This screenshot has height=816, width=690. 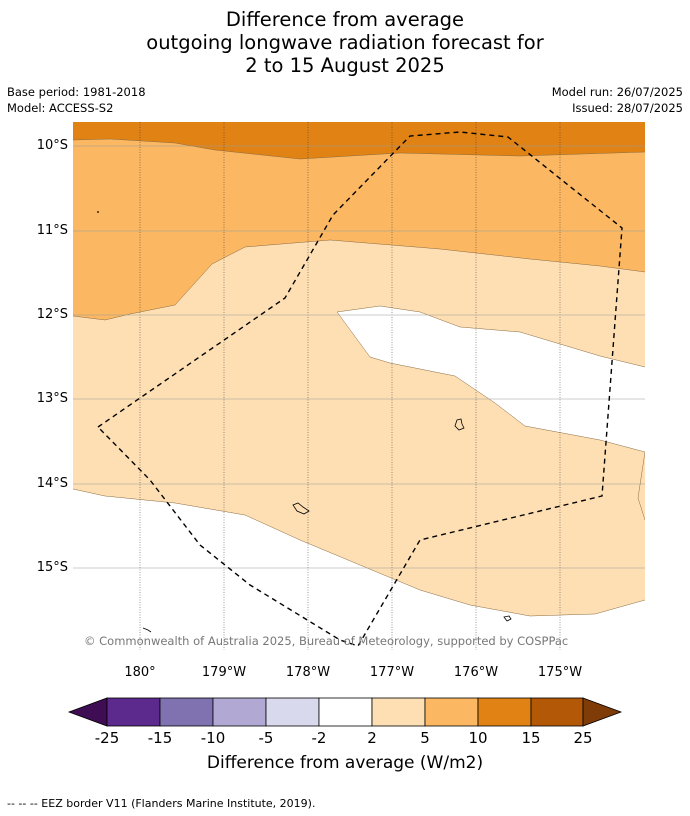 What do you see at coordinates (76, 100) in the screenshot?
I see `meta-left: Base period: 1981-2018 Model: ACCESS-S2` at bounding box center [76, 100].